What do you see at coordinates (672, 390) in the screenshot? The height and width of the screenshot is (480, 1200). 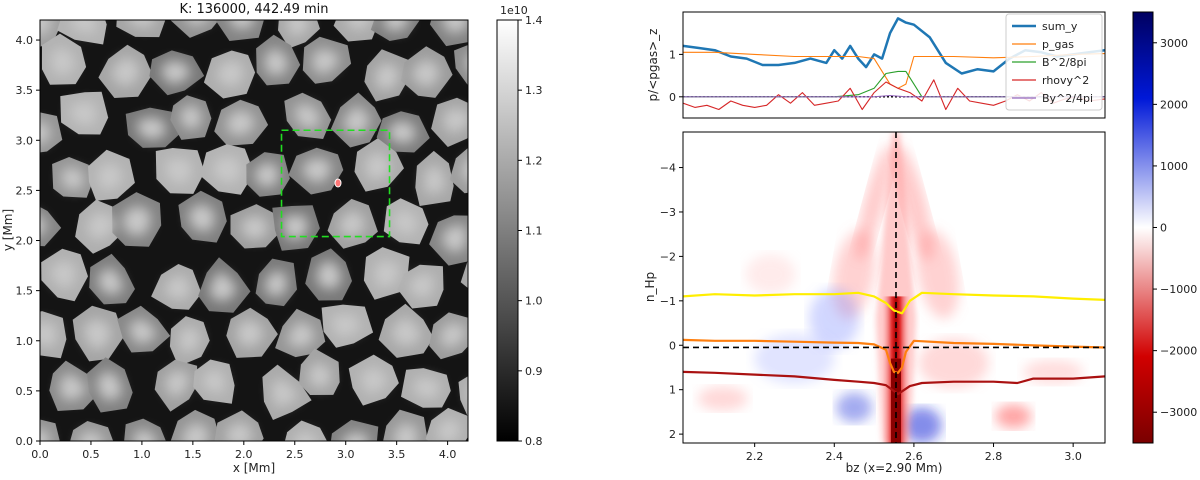 I see `bz-ytick-label: 1` at bounding box center [672, 390].